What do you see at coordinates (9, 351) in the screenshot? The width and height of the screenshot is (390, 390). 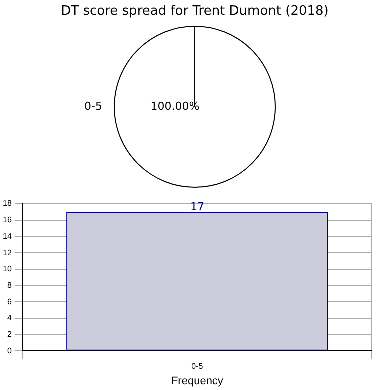 I see `y-tick-label: 0` at bounding box center [9, 351].